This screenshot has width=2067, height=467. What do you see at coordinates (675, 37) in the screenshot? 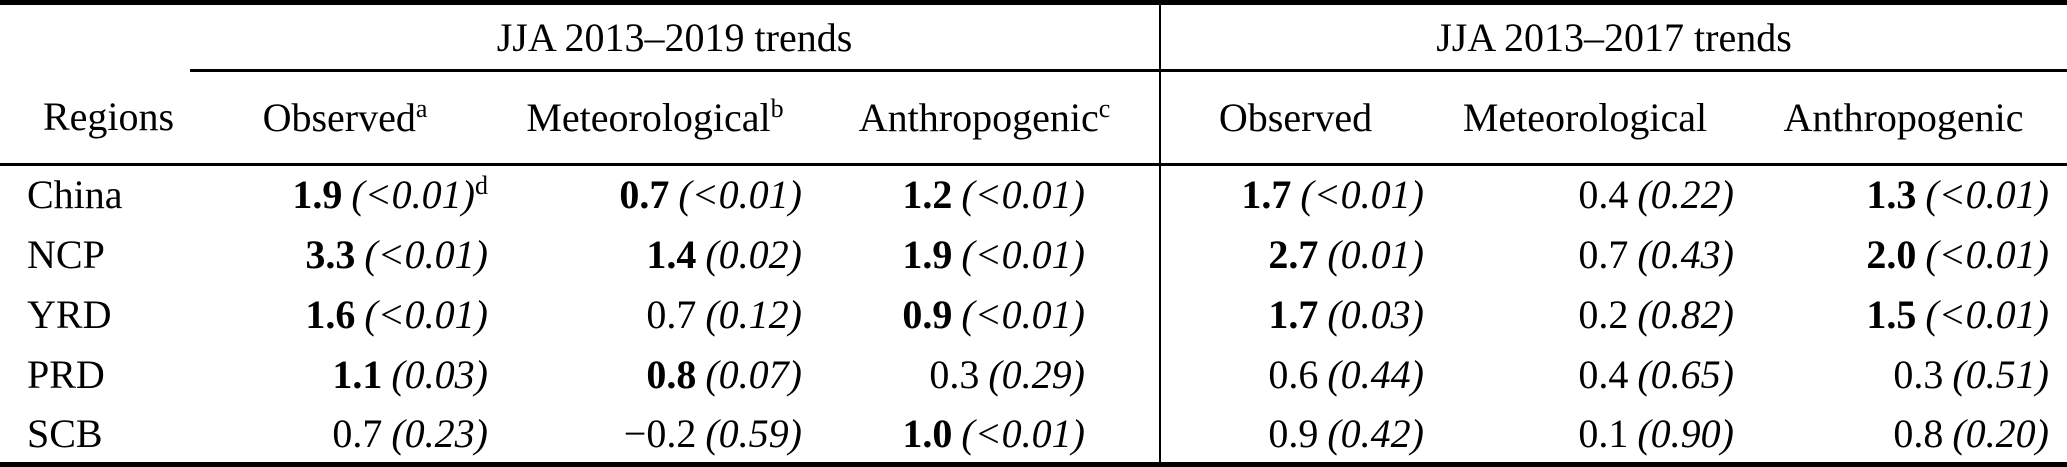
I see `column-group-jja-2013-2019: JJA 2013–2019 trends` at bounding box center [675, 37].